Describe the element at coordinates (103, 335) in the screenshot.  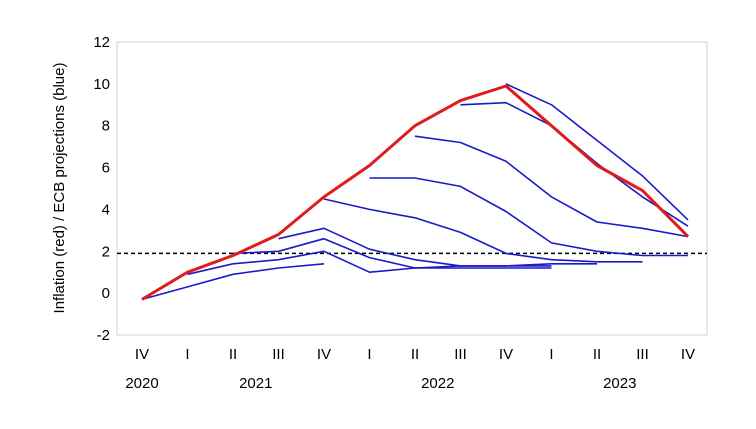
I see `y-tick-label: -2` at that location.